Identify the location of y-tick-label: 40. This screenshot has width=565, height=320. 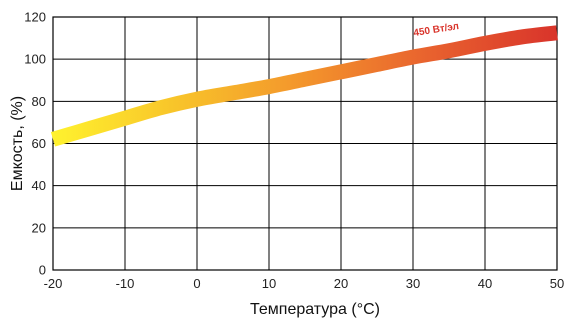
(39, 185).